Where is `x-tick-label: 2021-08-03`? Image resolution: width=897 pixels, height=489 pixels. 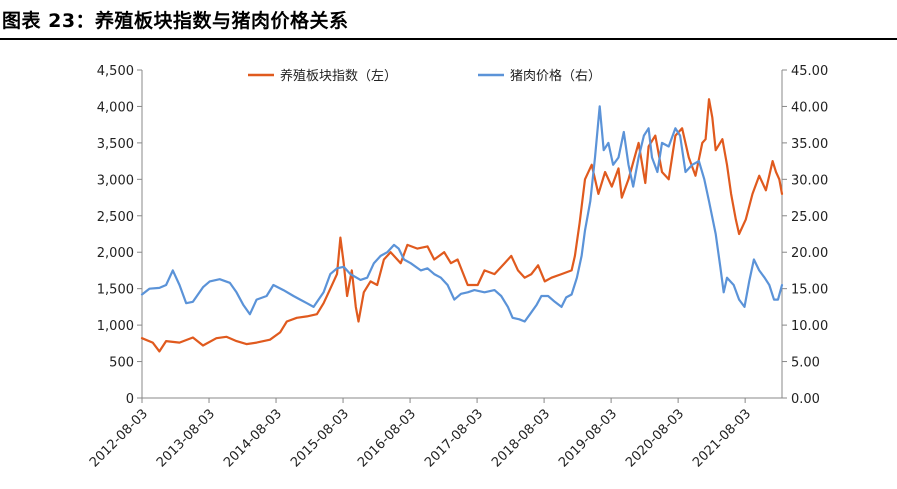 x-tick-label: 2021-08-03 is located at coordinates (722, 438).